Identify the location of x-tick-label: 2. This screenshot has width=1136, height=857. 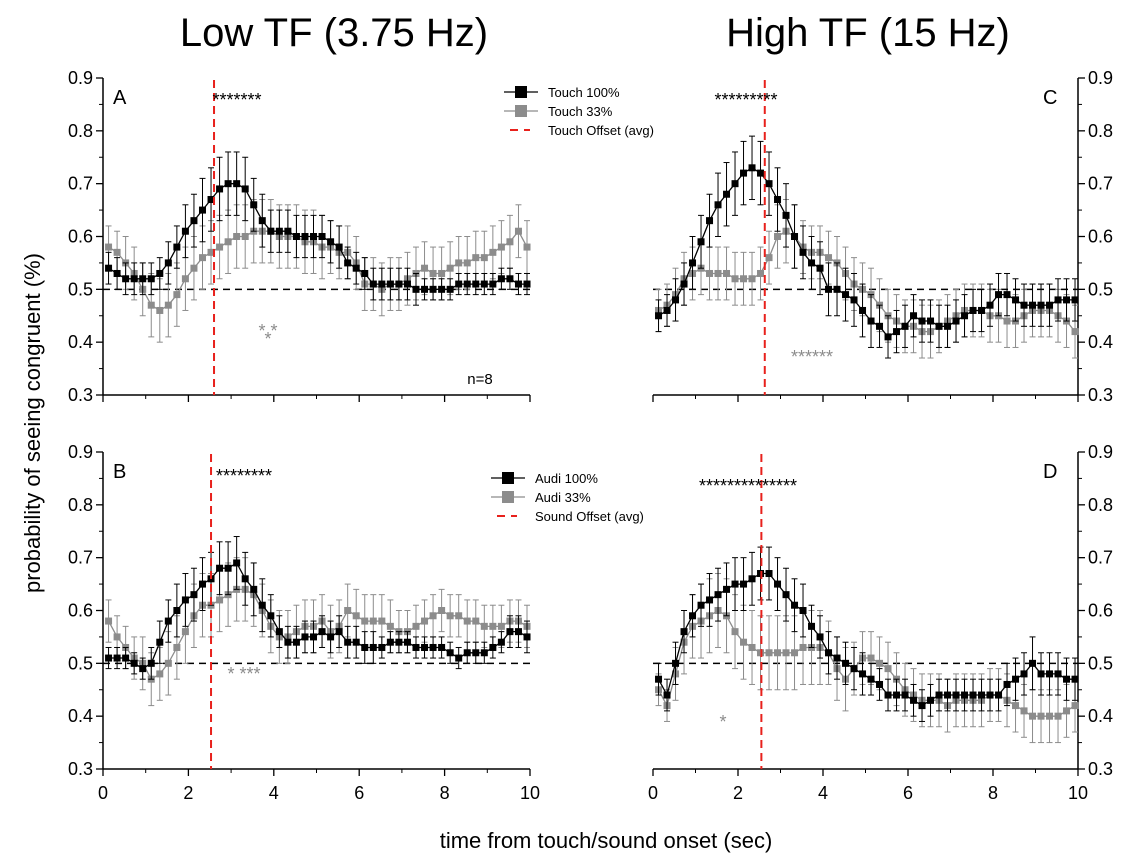
(738, 793).